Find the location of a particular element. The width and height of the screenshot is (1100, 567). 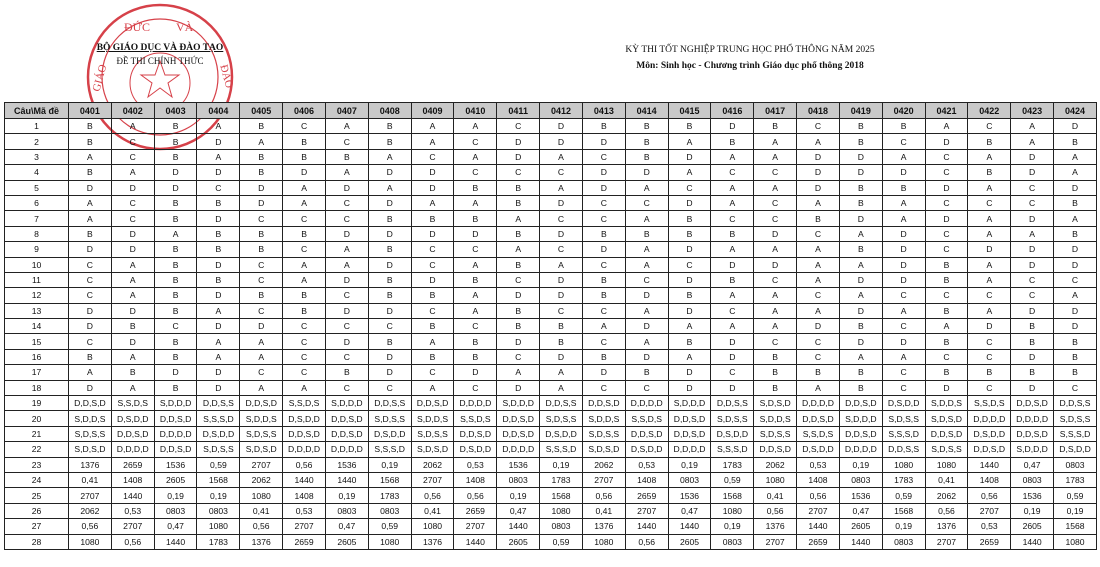

answer-cell: 0,19 is located at coordinates (518, 495).